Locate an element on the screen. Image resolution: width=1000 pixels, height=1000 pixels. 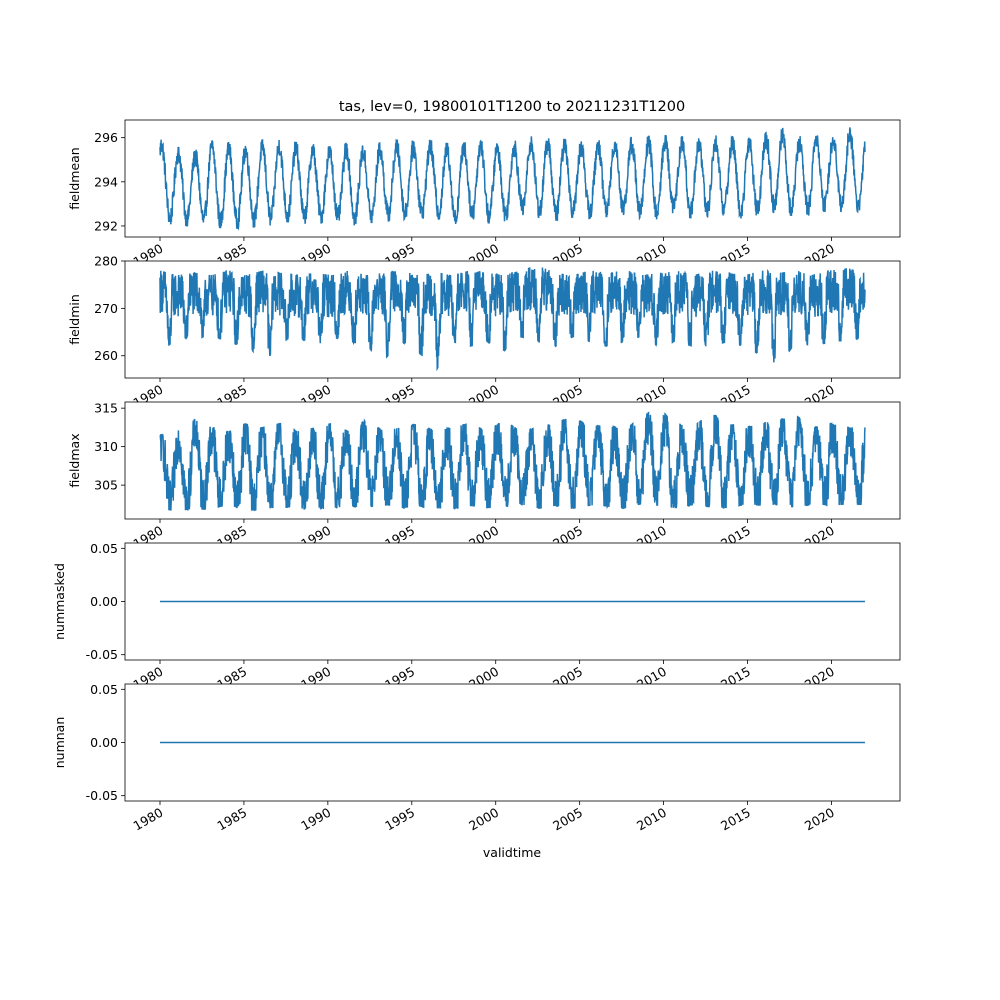
y-tick-label: 294 is located at coordinates (106, 181).